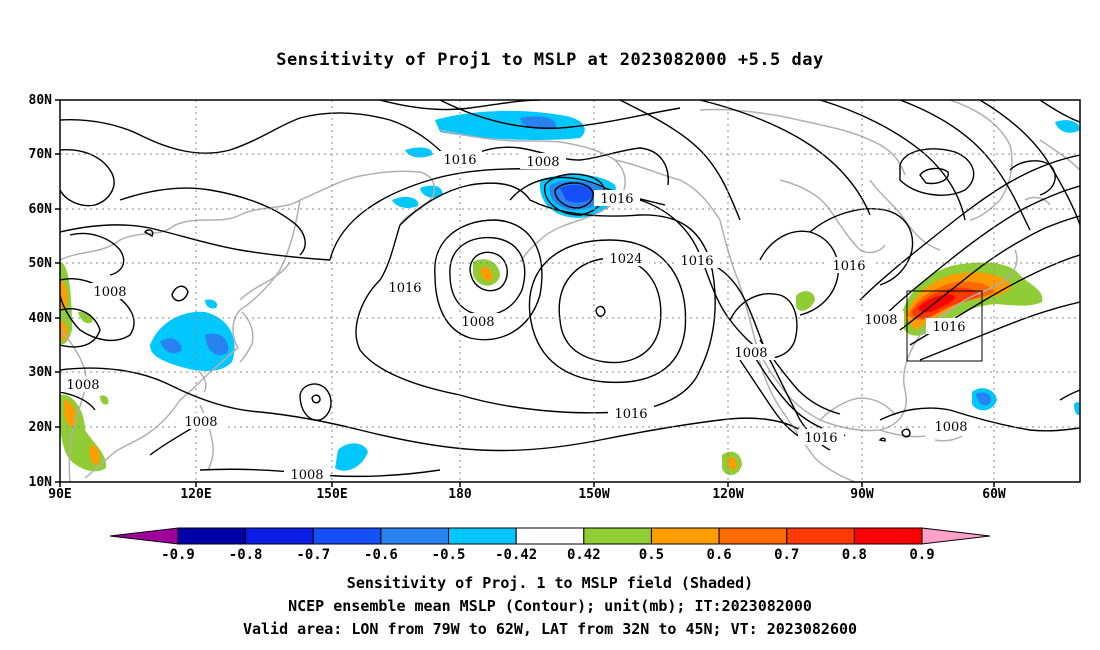 This screenshot has width=1100, height=650. What do you see at coordinates (460, 494) in the screenshot?
I see `lon-label: 180` at bounding box center [460, 494].